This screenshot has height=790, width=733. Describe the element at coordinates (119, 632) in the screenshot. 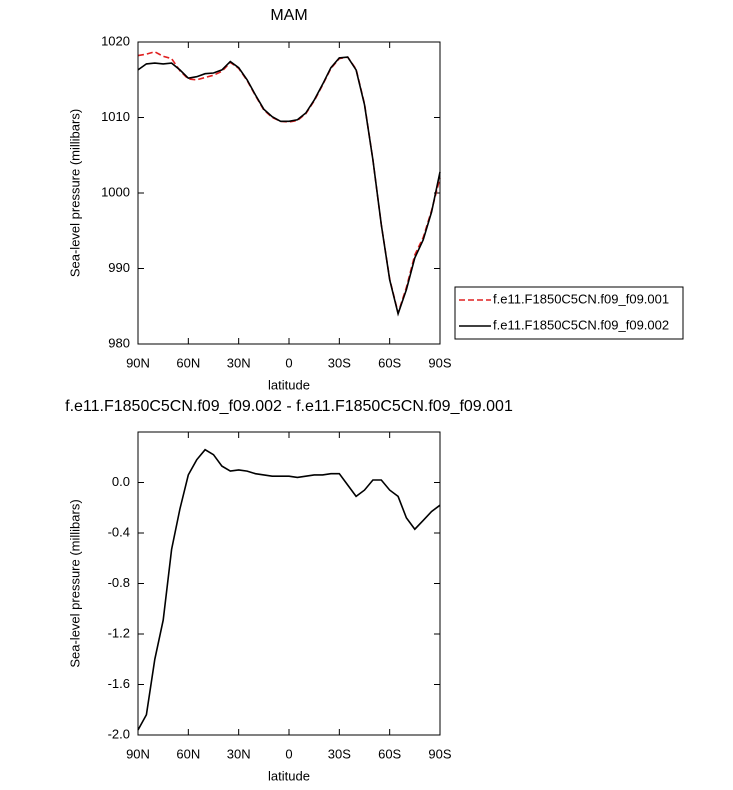

I see `y-tick-label: -1.2` at that location.